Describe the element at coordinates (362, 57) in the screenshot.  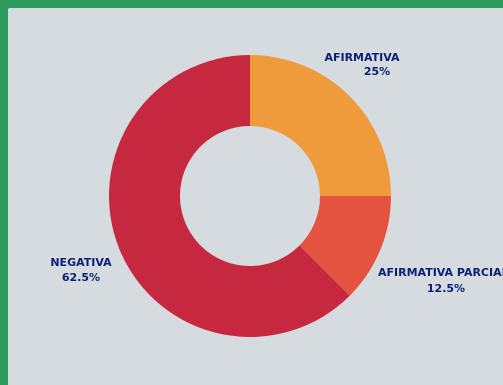
I see `label-afirmativa-name: AFIRMATIVA` at that location.